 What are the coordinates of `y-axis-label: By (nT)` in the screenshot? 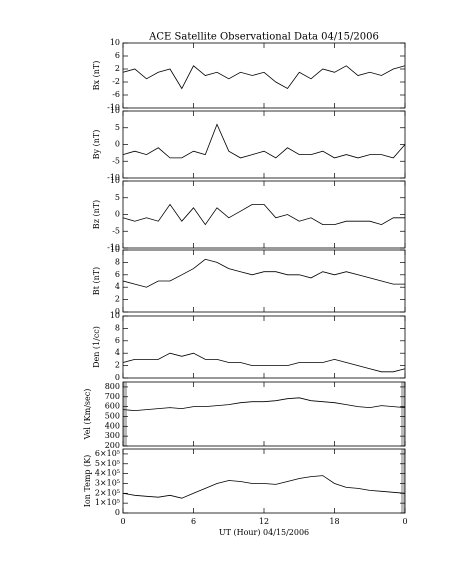 It's located at (96, 145).